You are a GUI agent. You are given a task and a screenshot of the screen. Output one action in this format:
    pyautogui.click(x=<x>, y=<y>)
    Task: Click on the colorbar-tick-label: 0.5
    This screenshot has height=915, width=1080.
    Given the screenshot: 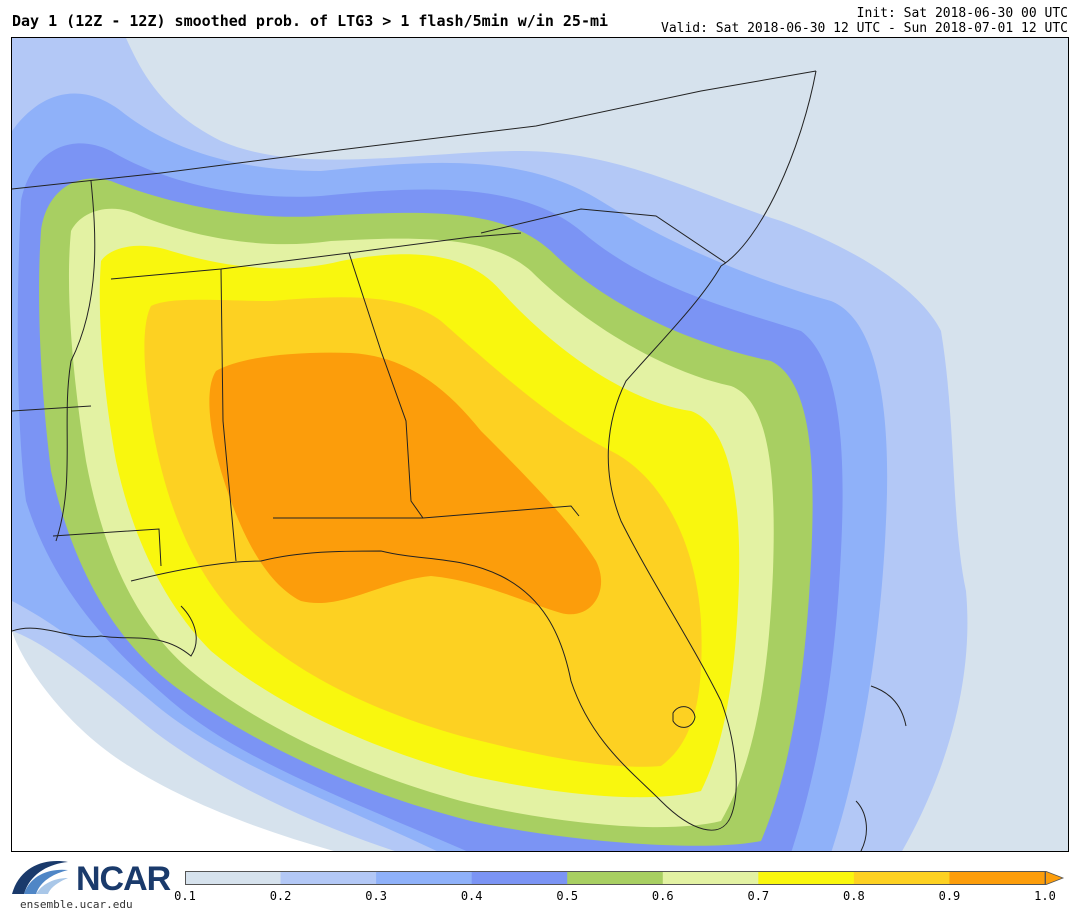 What is the action you would take?
    pyautogui.click(x=567, y=896)
    